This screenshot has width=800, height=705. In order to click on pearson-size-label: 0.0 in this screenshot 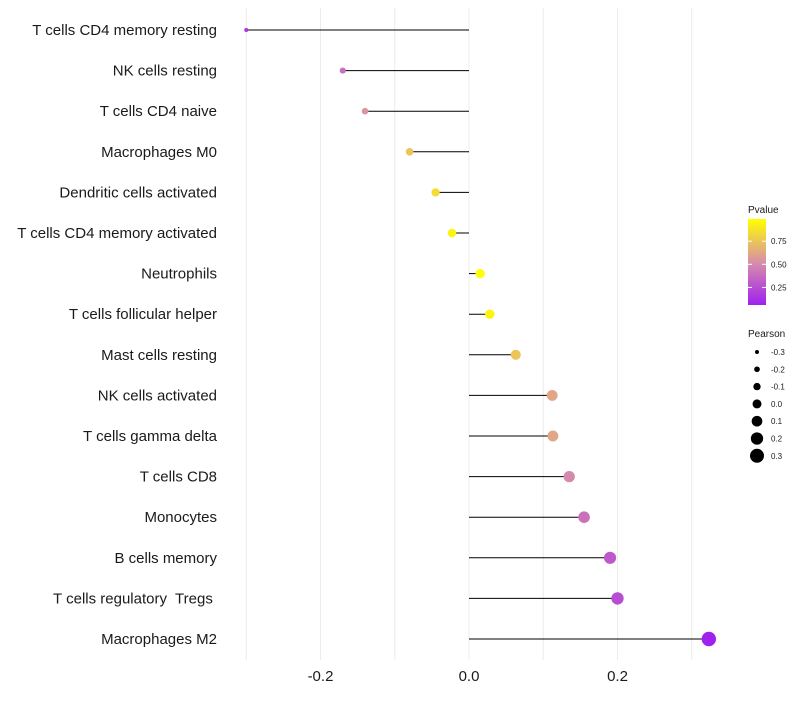, I will do `click(777, 404)`.